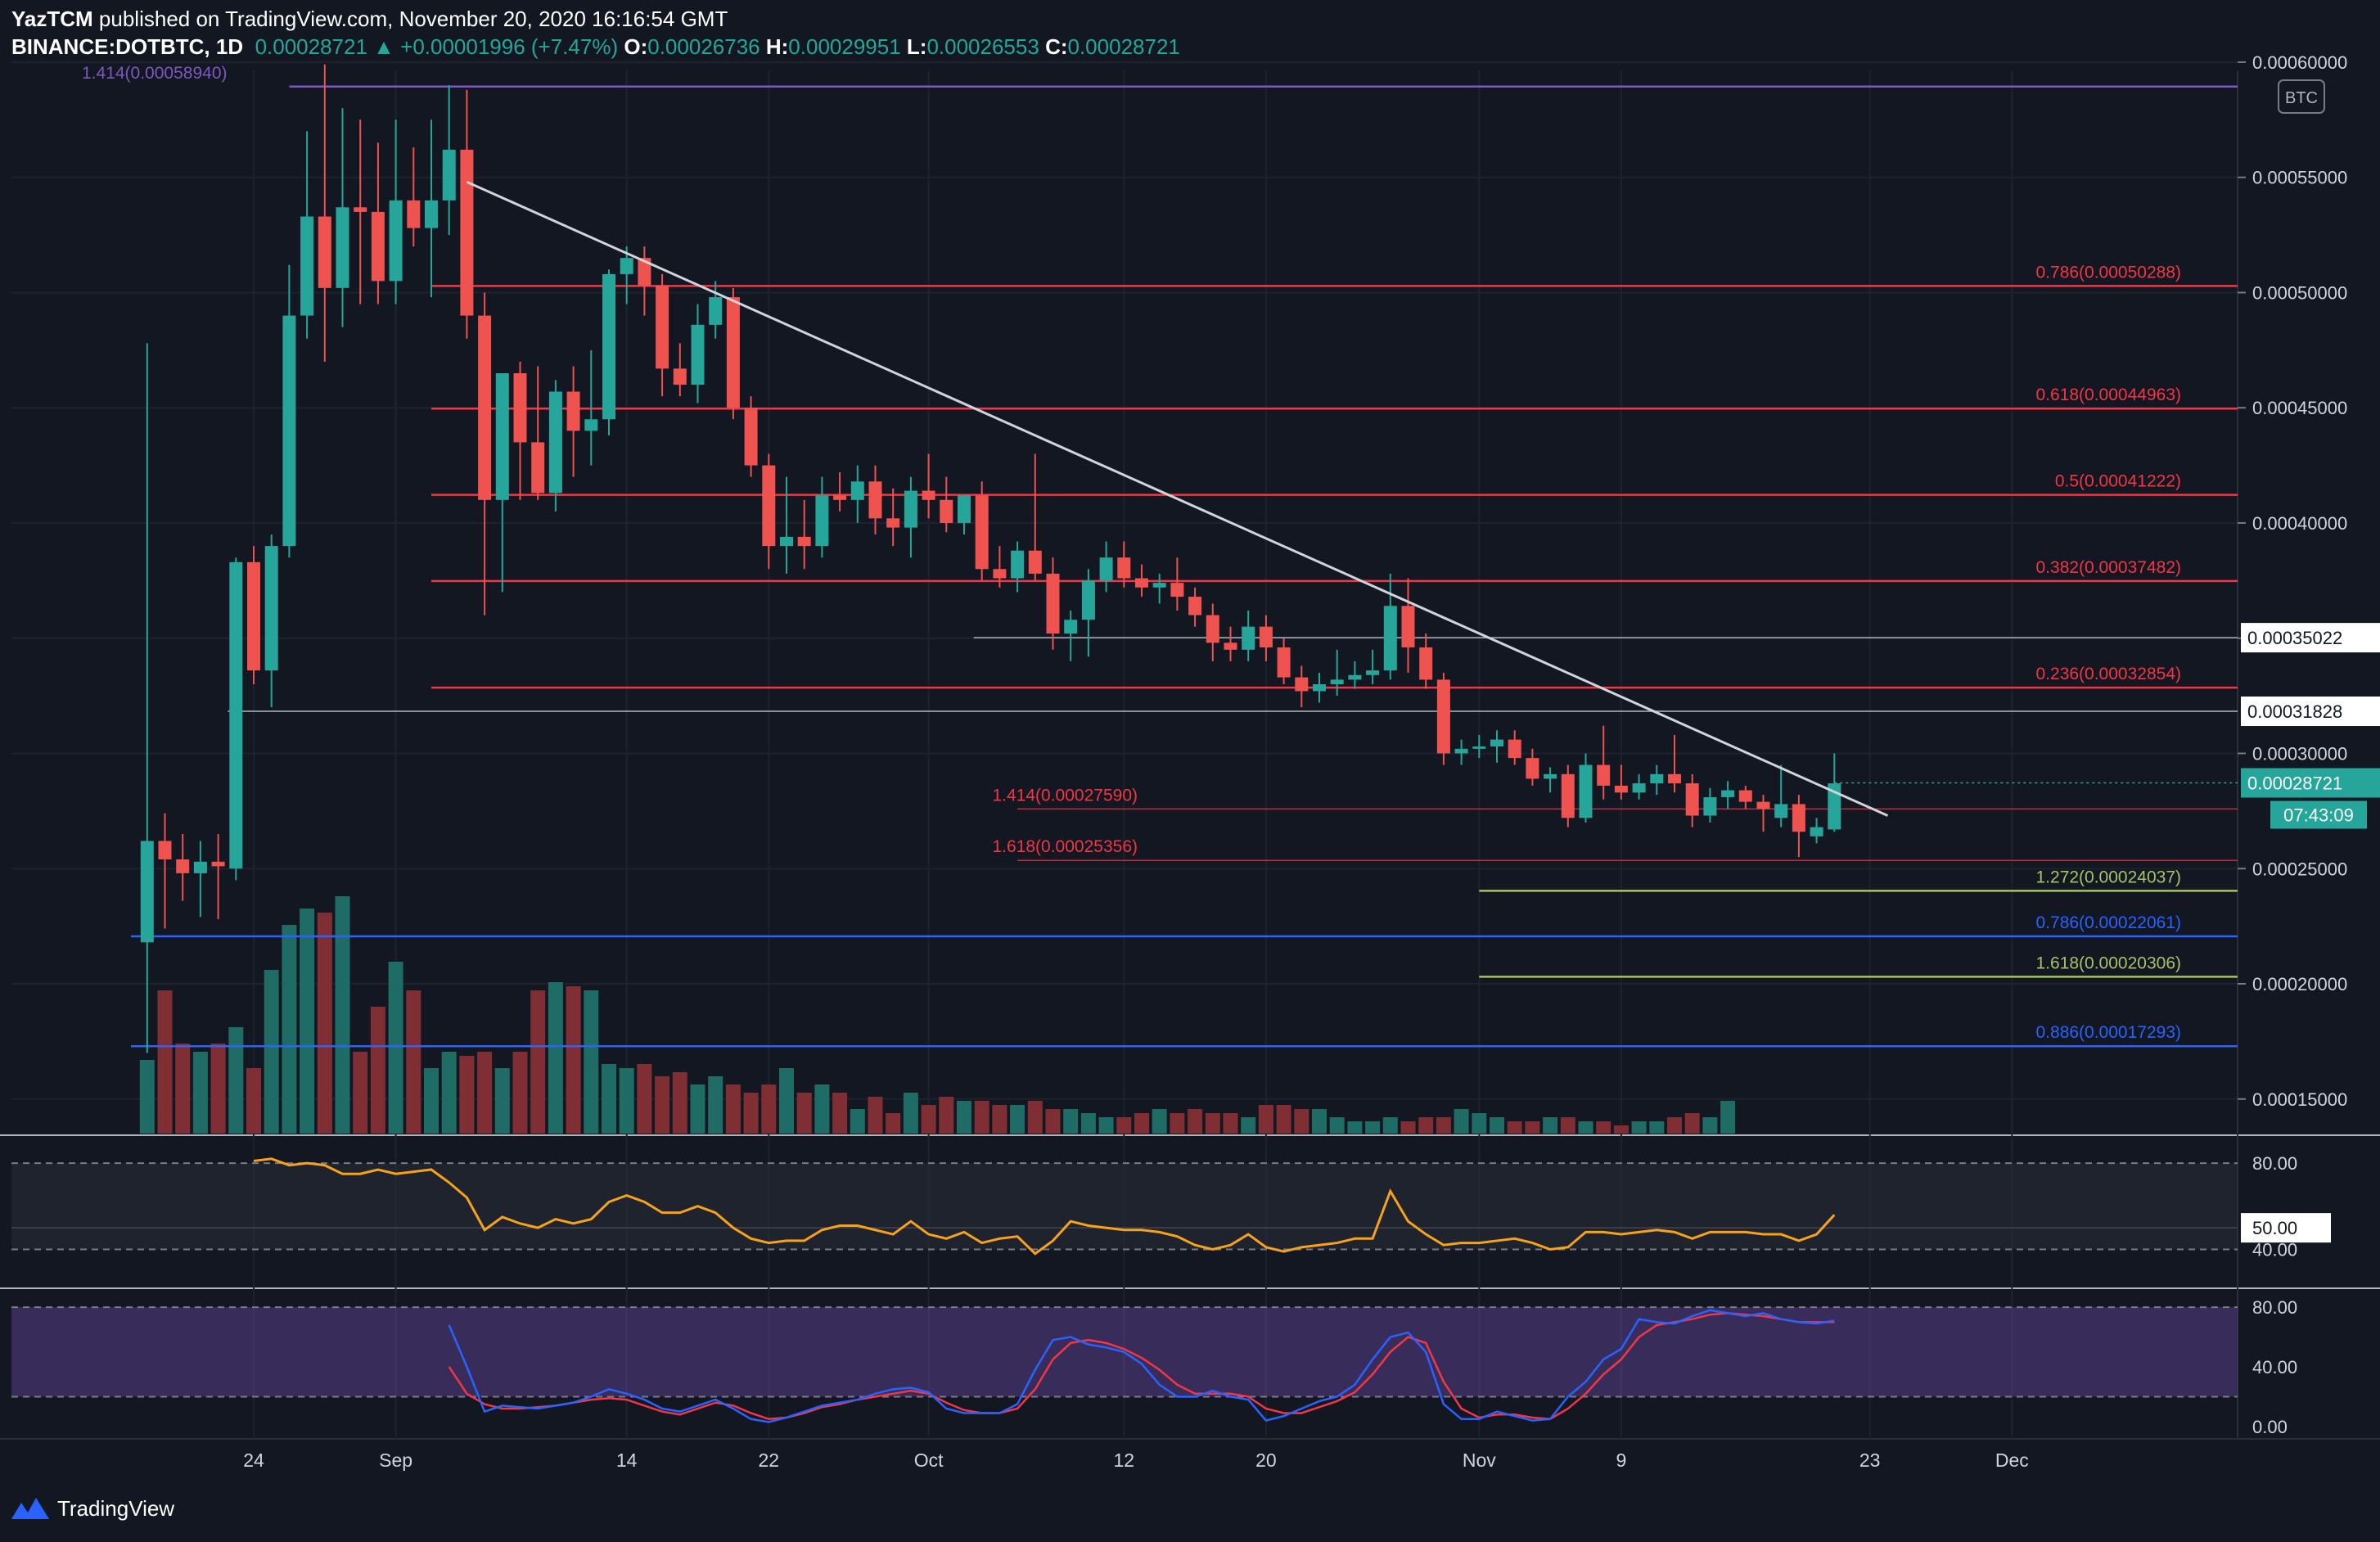 This screenshot has width=2380, height=1542. I want to click on low-label: L:, so click(917, 47).